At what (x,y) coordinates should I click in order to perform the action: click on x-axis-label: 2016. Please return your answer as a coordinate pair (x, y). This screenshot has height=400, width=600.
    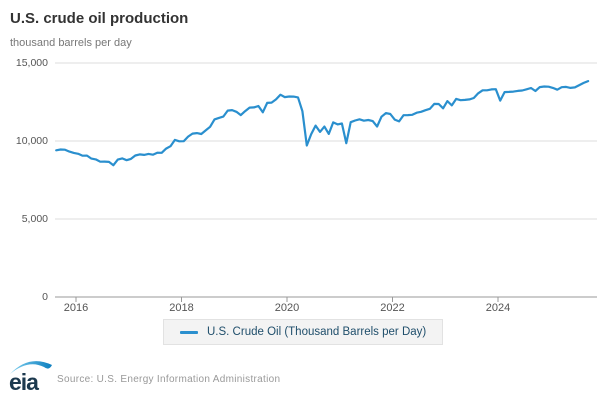
    Looking at the image, I should click on (76, 308).